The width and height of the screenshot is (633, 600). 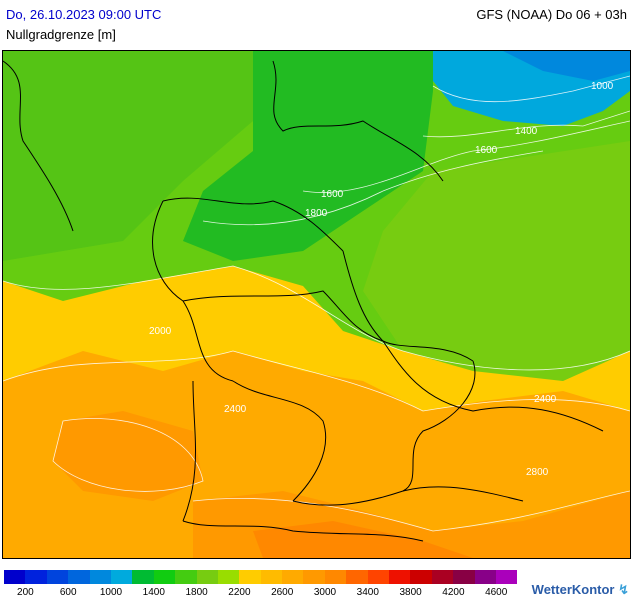 I want to click on brand-logo-icon: ↯, so click(x=621, y=589).